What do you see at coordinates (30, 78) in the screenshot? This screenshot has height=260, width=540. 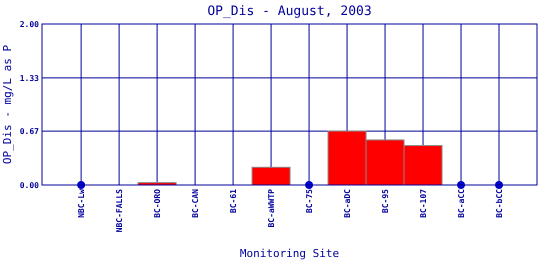 I see `y-tick-label: 1.33` at bounding box center [30, 78].